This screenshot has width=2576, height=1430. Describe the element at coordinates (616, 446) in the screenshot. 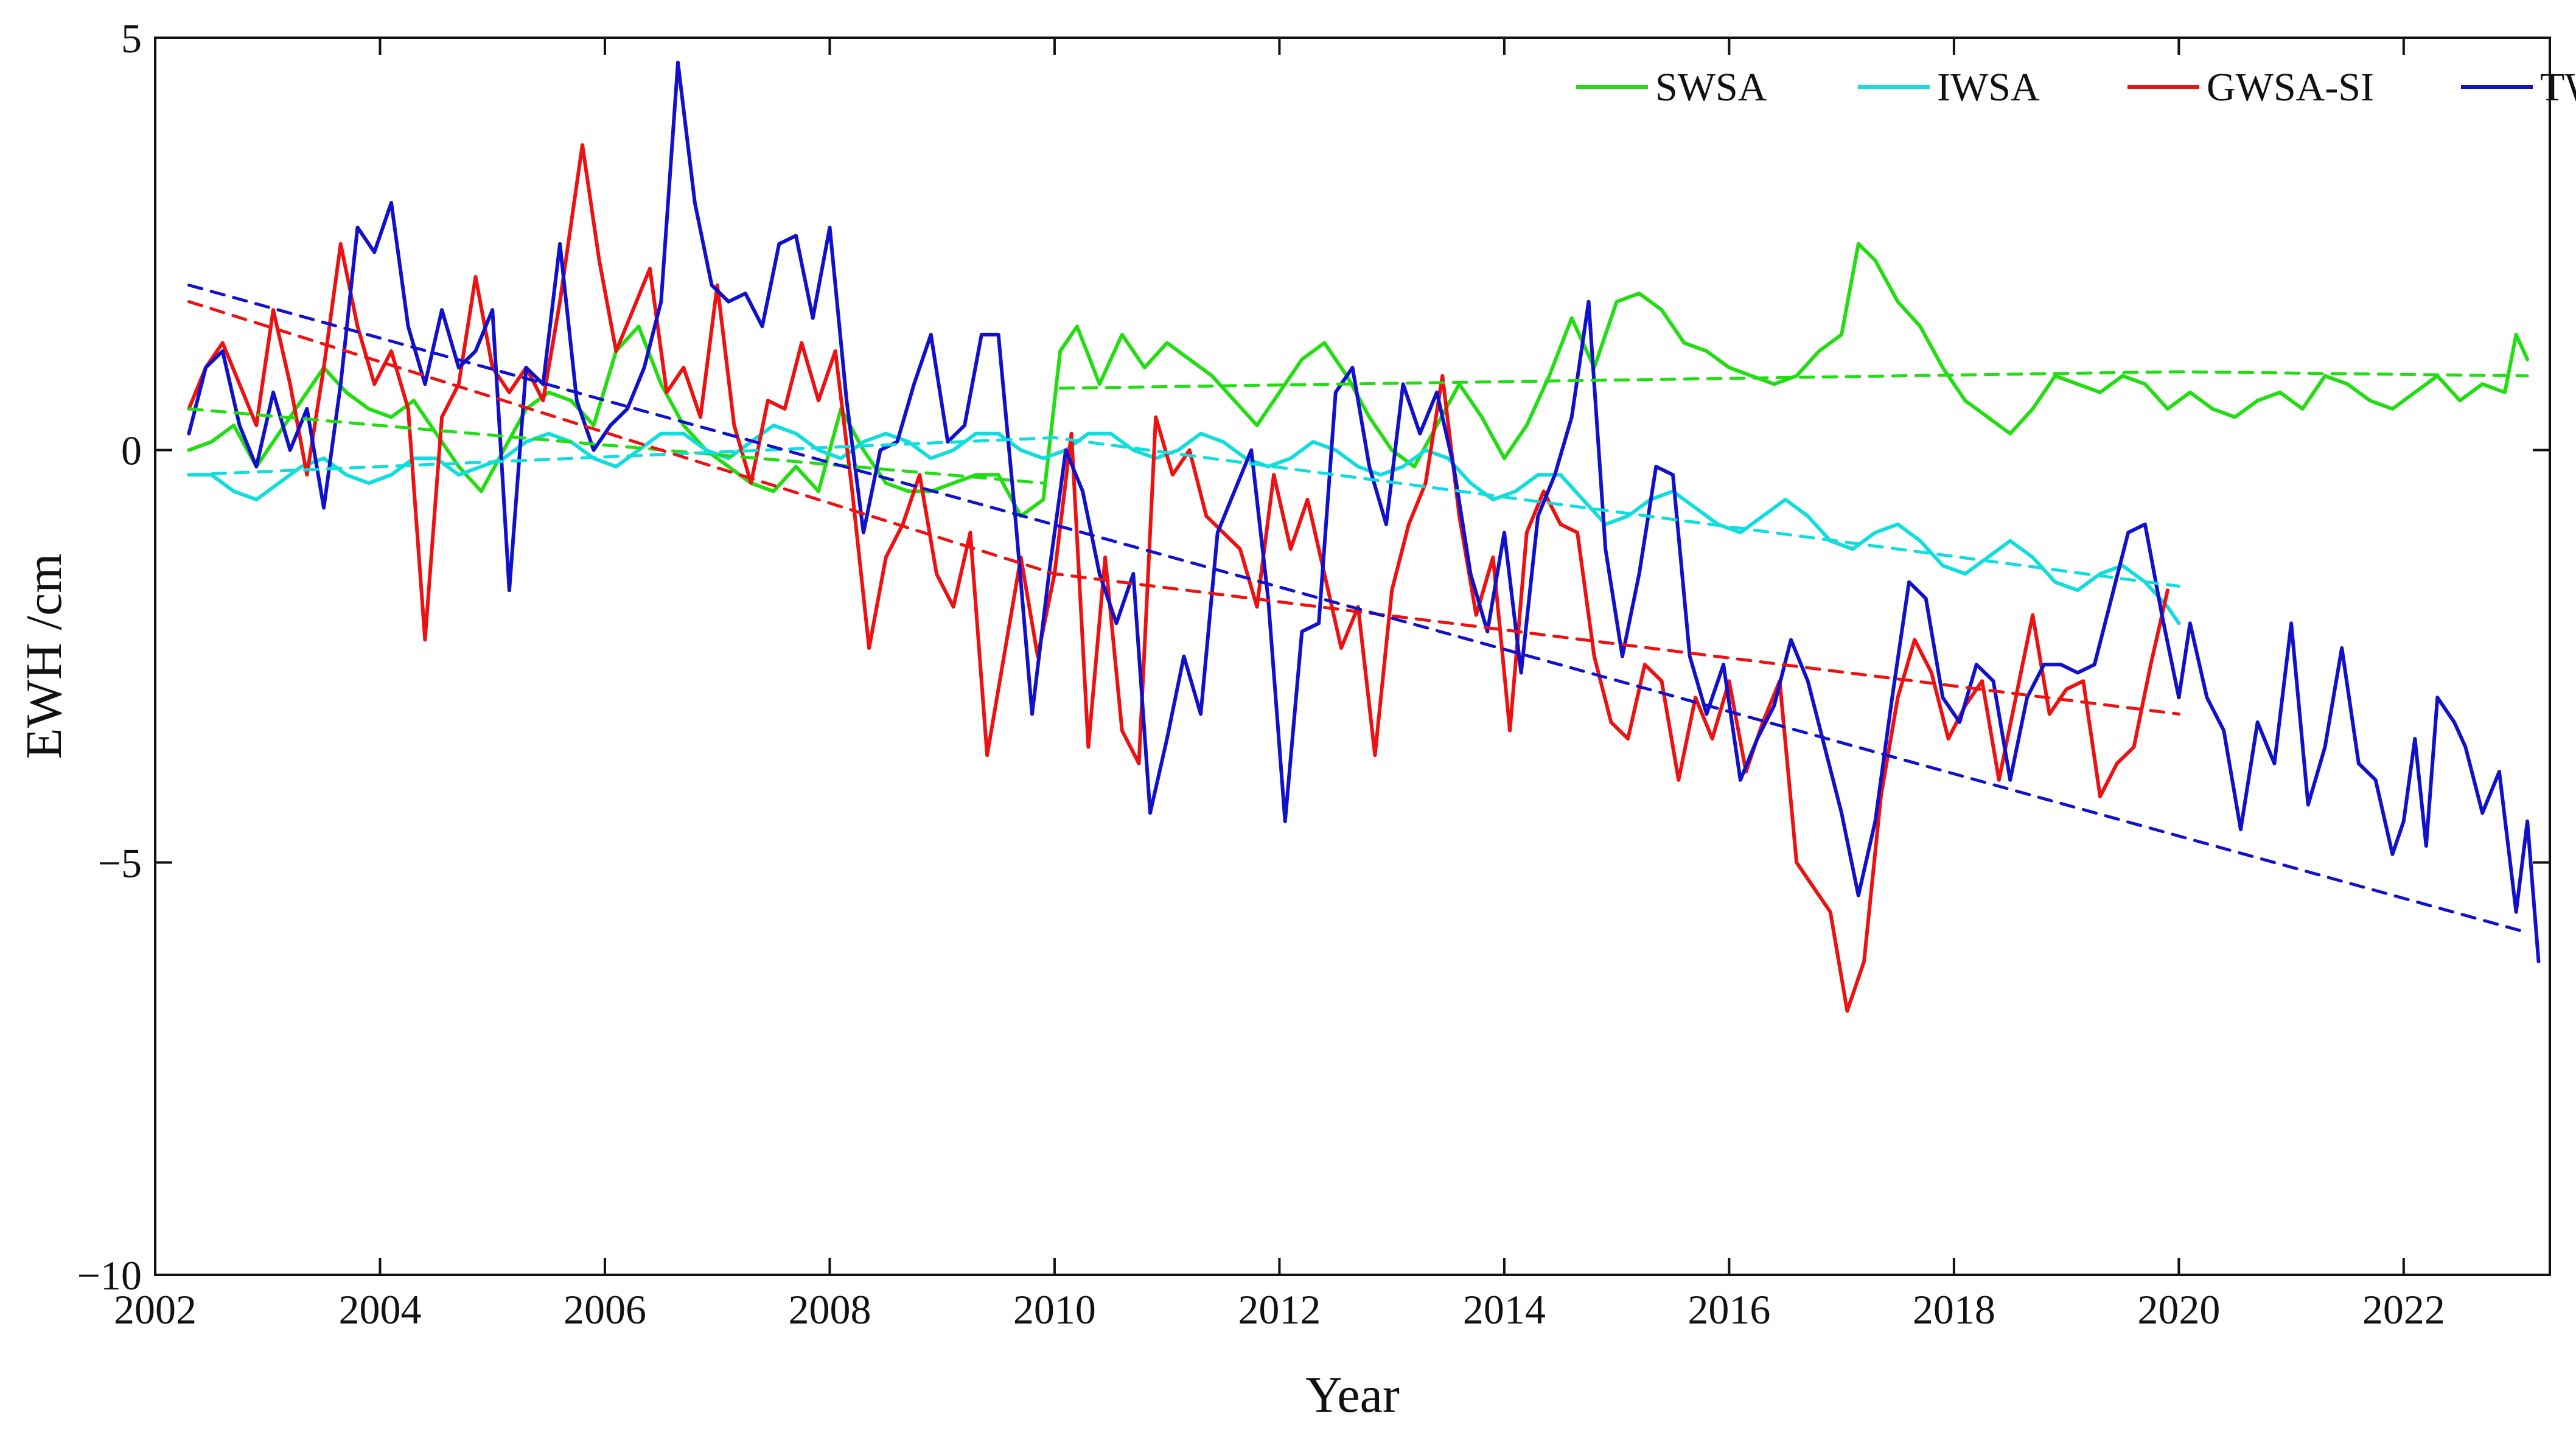

I see `series-line-swsa-trend-2002-2009` at that location.